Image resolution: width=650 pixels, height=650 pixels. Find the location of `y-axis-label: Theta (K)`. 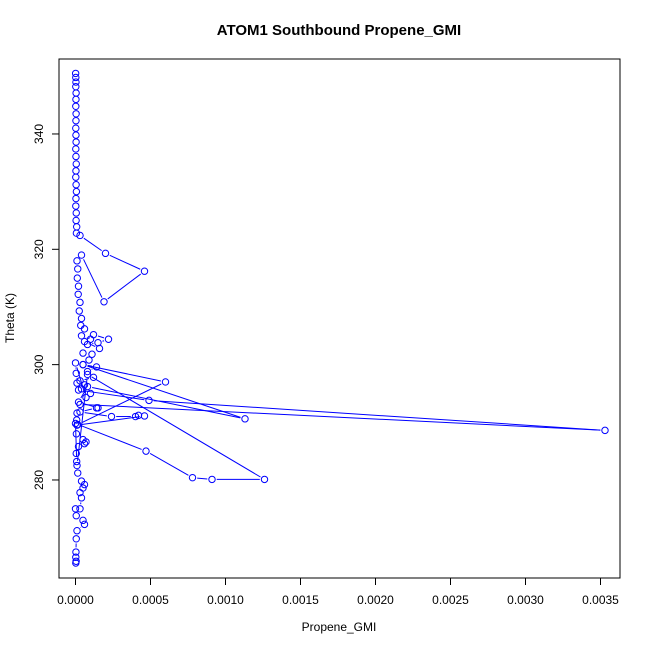

y-axis-label: Theta (K) is located at coordinates (10, 318).